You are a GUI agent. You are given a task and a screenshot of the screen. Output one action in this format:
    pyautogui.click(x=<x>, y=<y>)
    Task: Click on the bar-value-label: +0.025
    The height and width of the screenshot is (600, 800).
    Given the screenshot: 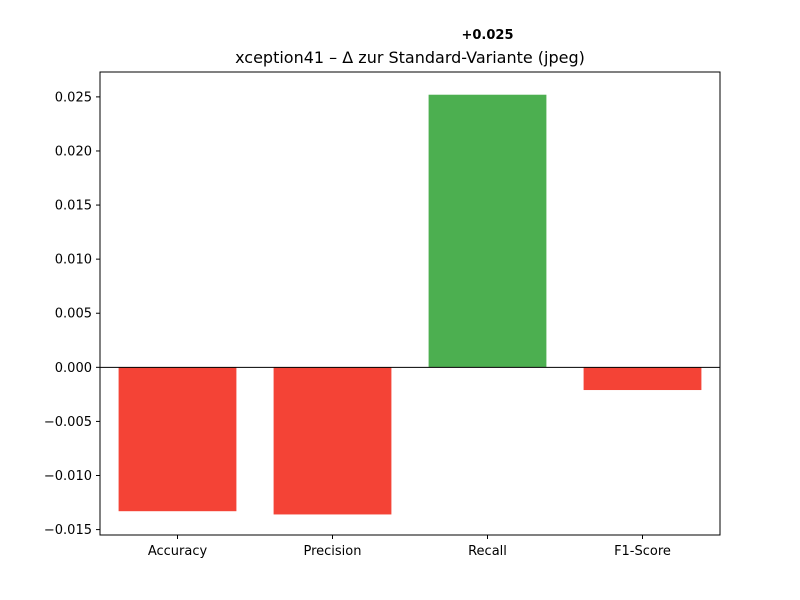 What is the action you would take?
    pyautogui.click(x=487, y=35)
    